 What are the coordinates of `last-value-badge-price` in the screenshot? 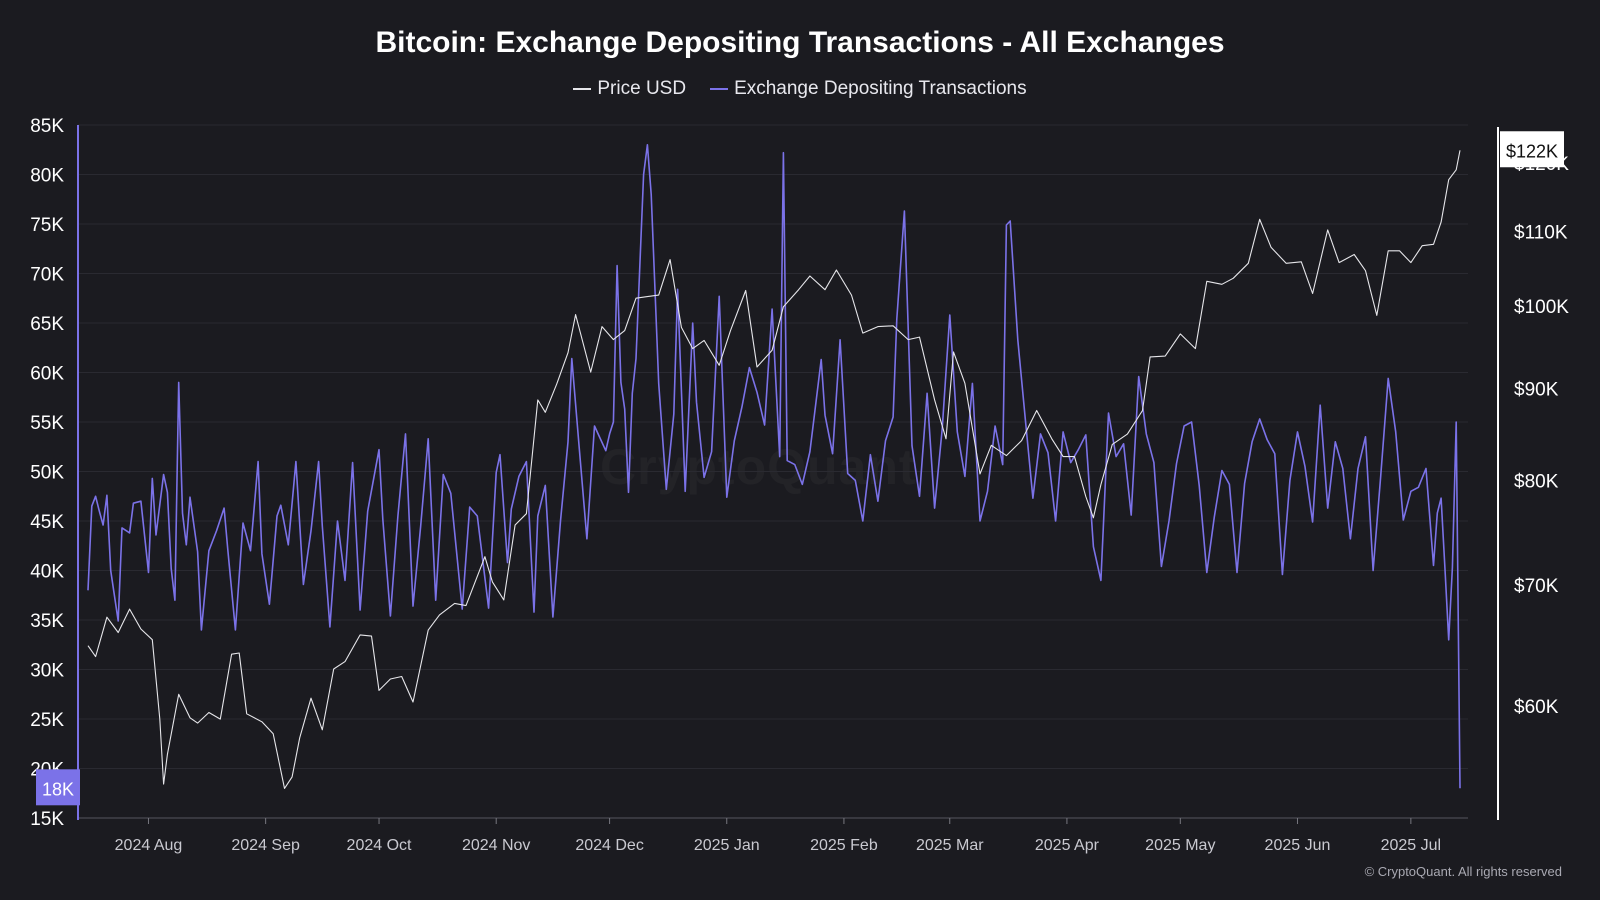 It's located at (1532, 149).